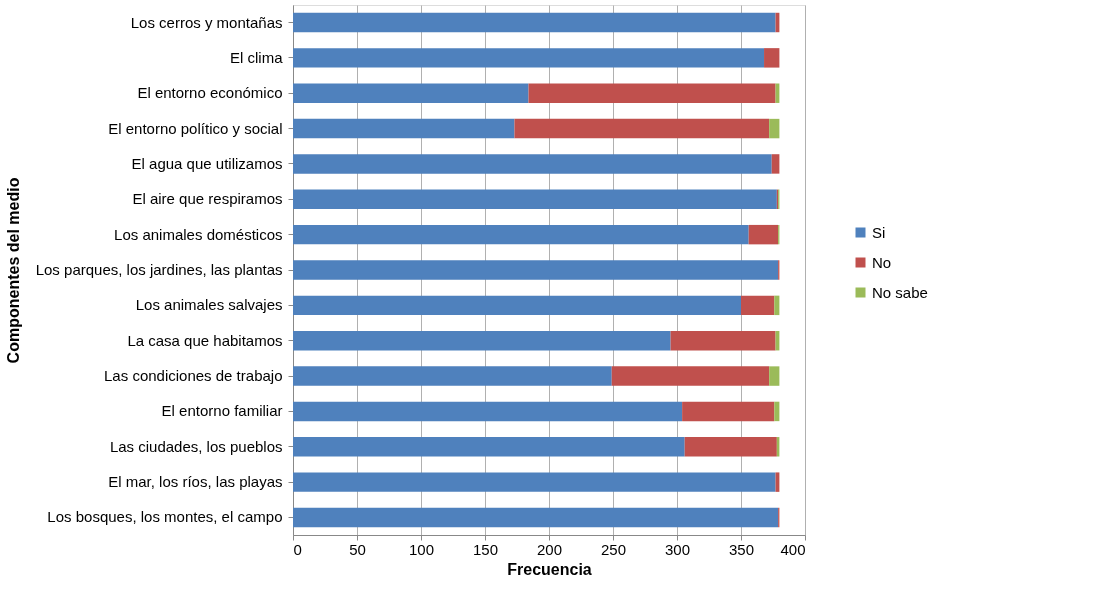 This screenshot has height=613, width=1099. Describe the element at coordinates (195, 128) in the screenshot. I see `y-tick-label: El entorno político y social` at that location.